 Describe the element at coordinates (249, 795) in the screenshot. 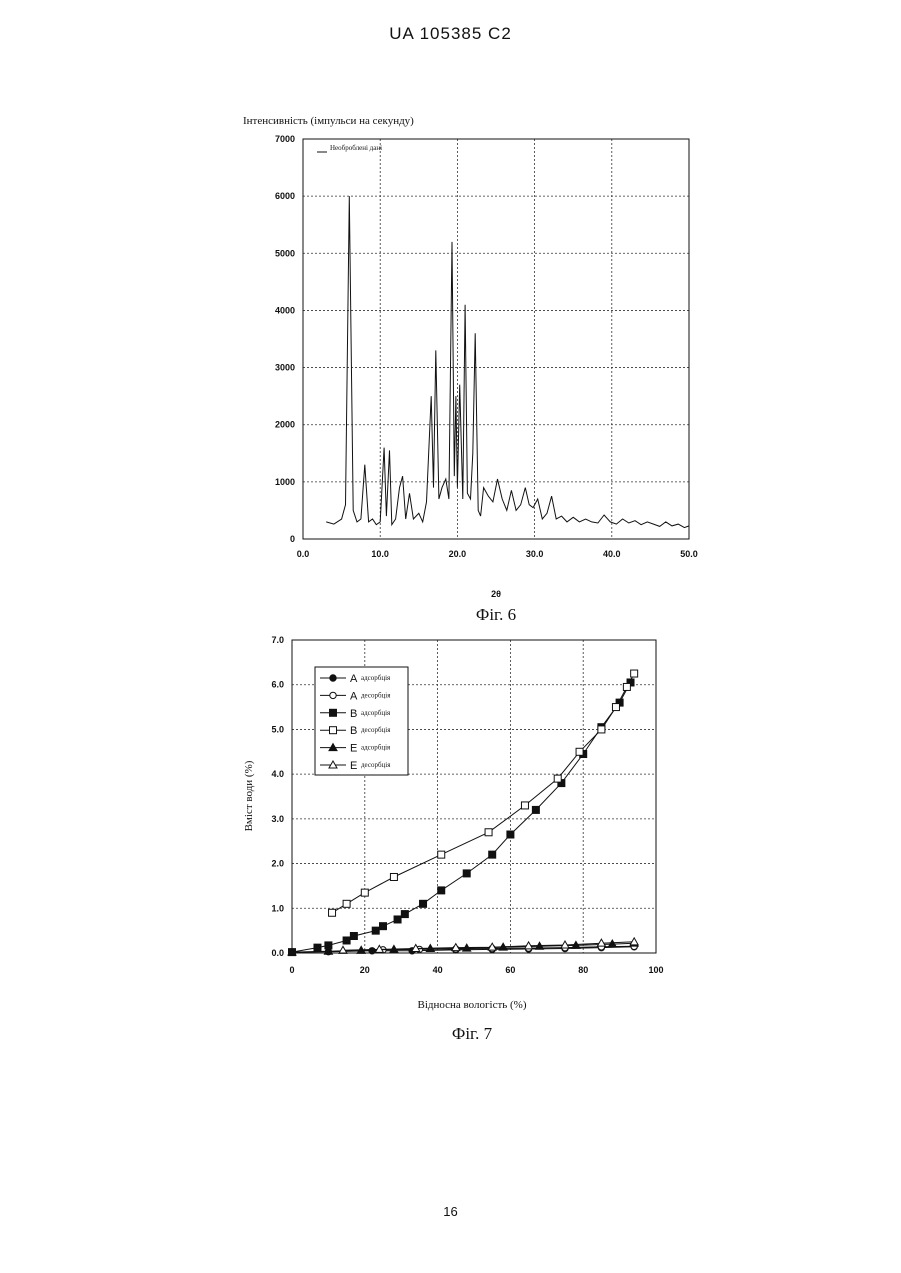

I see `fig7-y-axis-label: Вміст води (%)` at that location.